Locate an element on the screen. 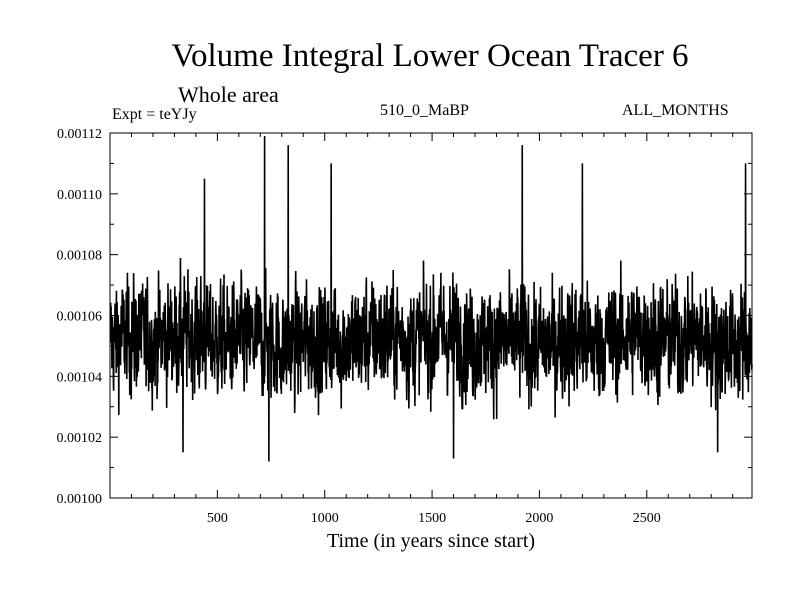  x-tick-label: 1000 is located at coordinates (325, 518).